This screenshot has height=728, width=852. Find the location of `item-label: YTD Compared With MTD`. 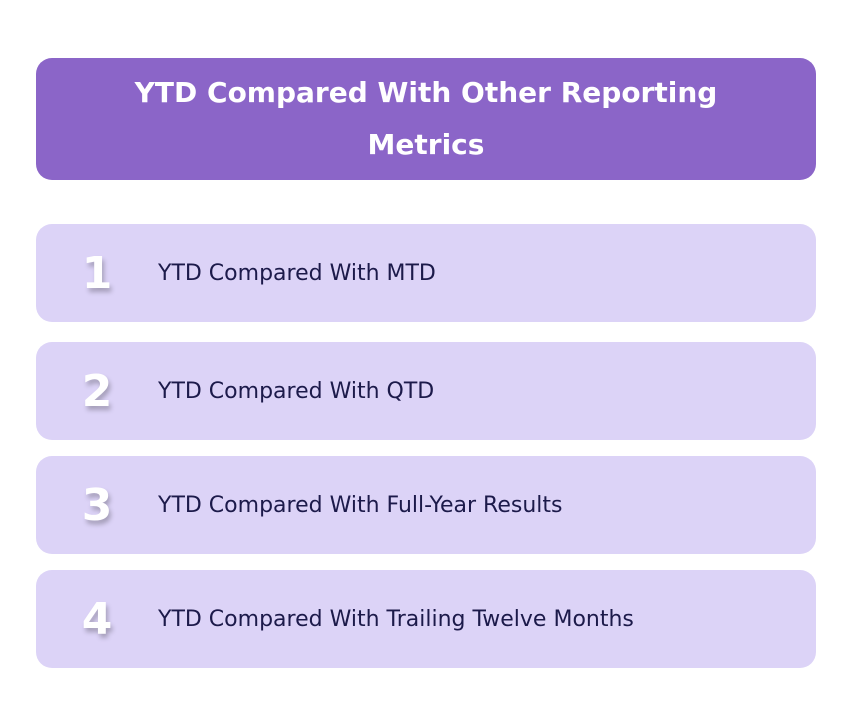

item-label: YTD Compared With MTD is located at coordinates (297, 273).